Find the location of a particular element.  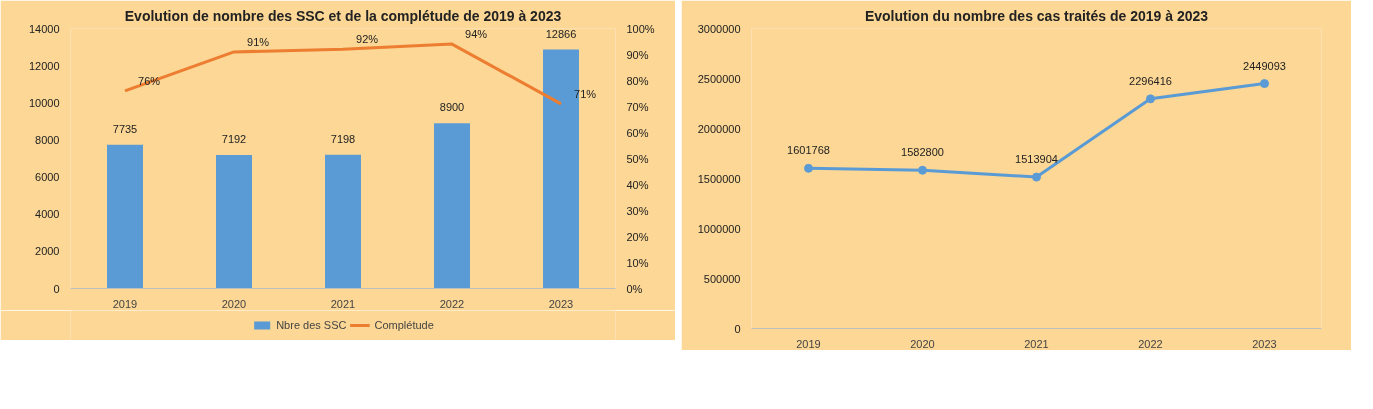

y2-tick-label: 80% is located at coordinates (637, 80).